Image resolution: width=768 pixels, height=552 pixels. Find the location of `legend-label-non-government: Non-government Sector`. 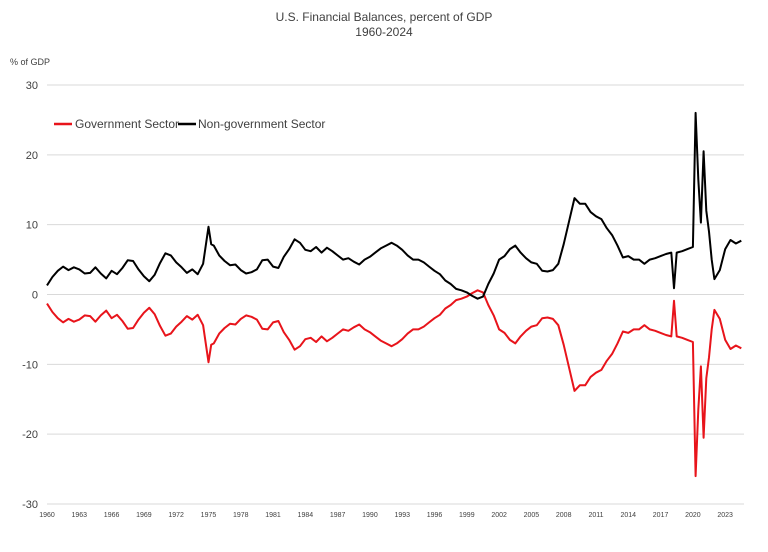

legend-label-non-government: Non-government Sector is located at coordinates (261, 124).